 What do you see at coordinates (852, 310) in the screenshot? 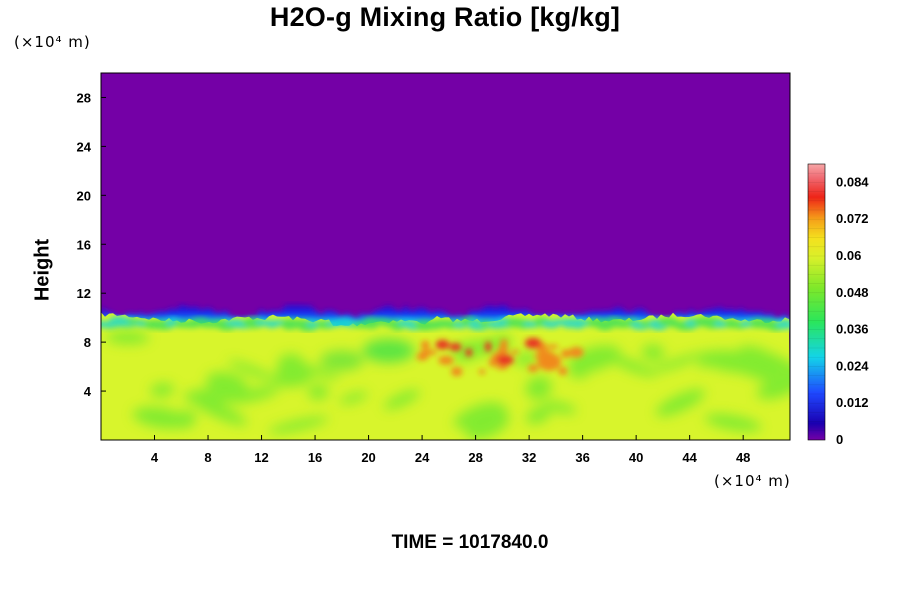
I see `colorbar-ticks: 0 0.012 0.024 0.036 0.048 0.06 0.072 0.084` at bounding box center [852, 310].